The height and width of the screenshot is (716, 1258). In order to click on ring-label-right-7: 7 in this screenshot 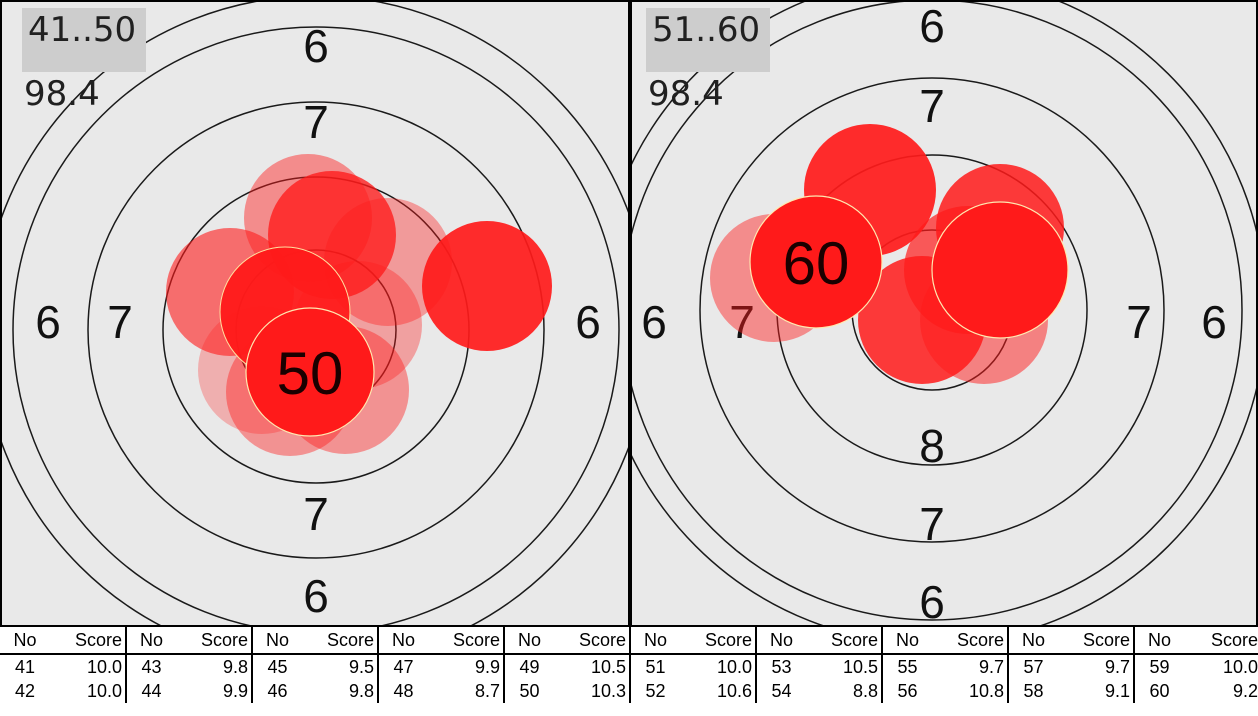, I will do `click(1139, 322)`.